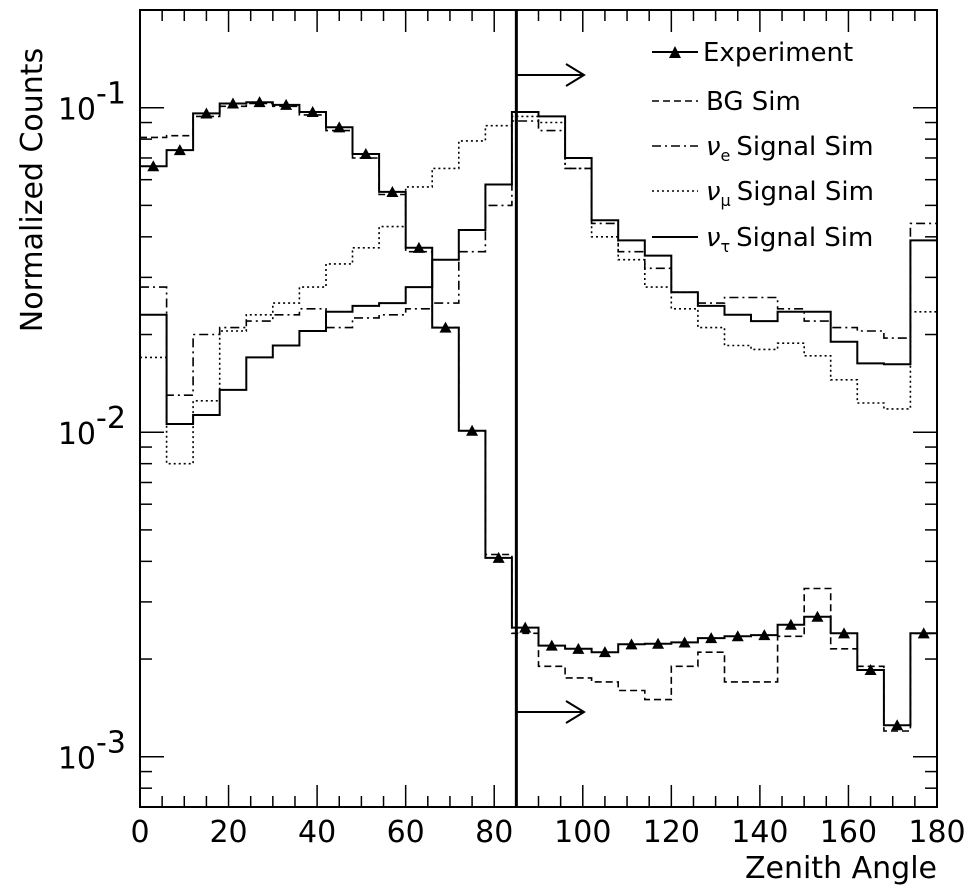 The width and height of the screenshot is (979, 895). What do you see at coordinates (790, 148) in the screenshot?
I see `legend-label-2: νe Signal Sim` at bounding box center [790, 148].